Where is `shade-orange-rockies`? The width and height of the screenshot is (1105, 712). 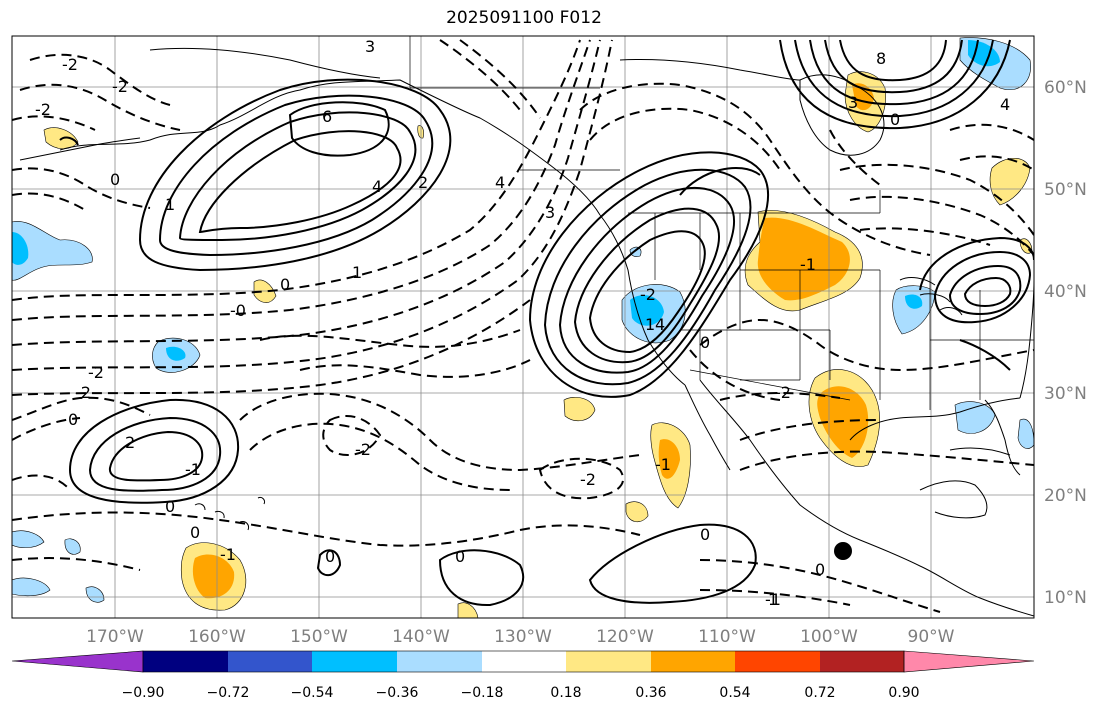
shade-orange-rockies is located at coordinates (803, 259).